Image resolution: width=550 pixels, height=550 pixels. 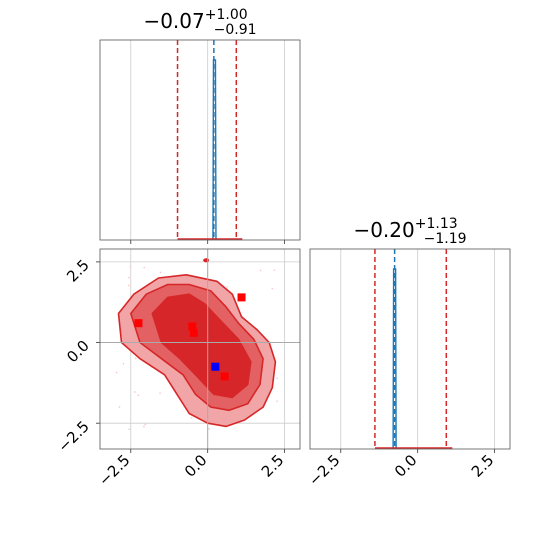 I want to click on panel-title-param-2: −0.20+1.13 −1.19, so click(x=409, y=231).